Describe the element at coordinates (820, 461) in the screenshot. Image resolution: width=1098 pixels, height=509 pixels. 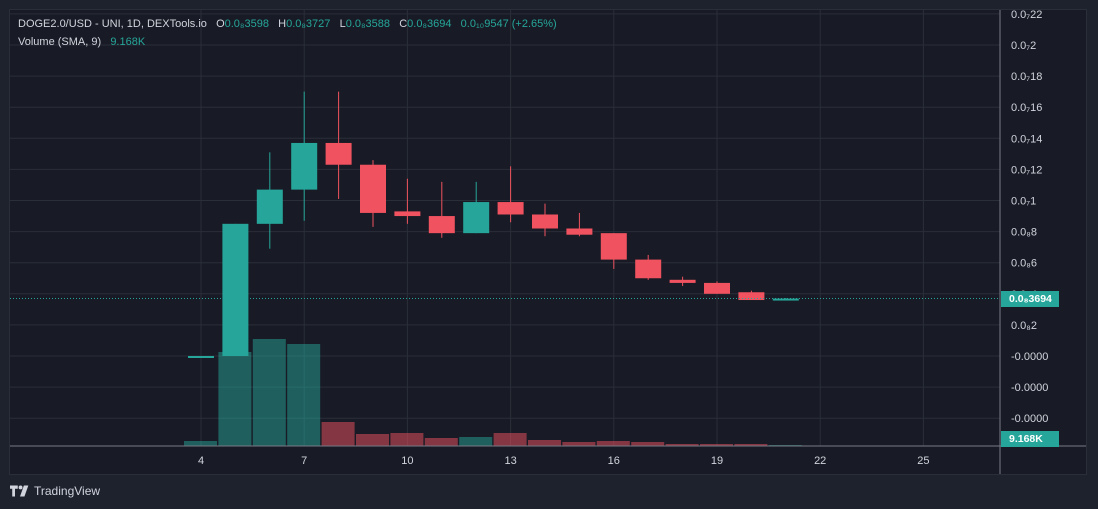
I see `time-tick-label: 22` at that location.